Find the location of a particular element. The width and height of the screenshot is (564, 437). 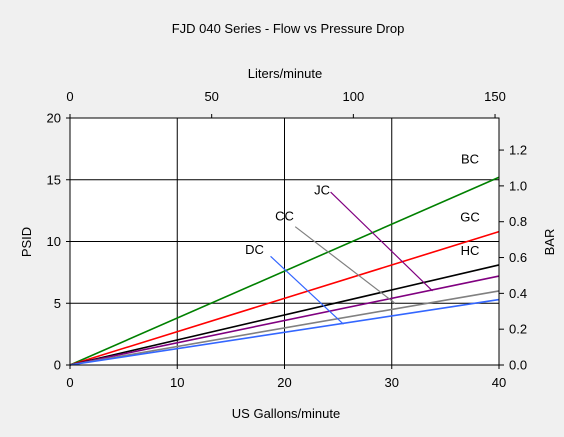

right-tick-label: 0.2 is located at coordinates (518, 329).